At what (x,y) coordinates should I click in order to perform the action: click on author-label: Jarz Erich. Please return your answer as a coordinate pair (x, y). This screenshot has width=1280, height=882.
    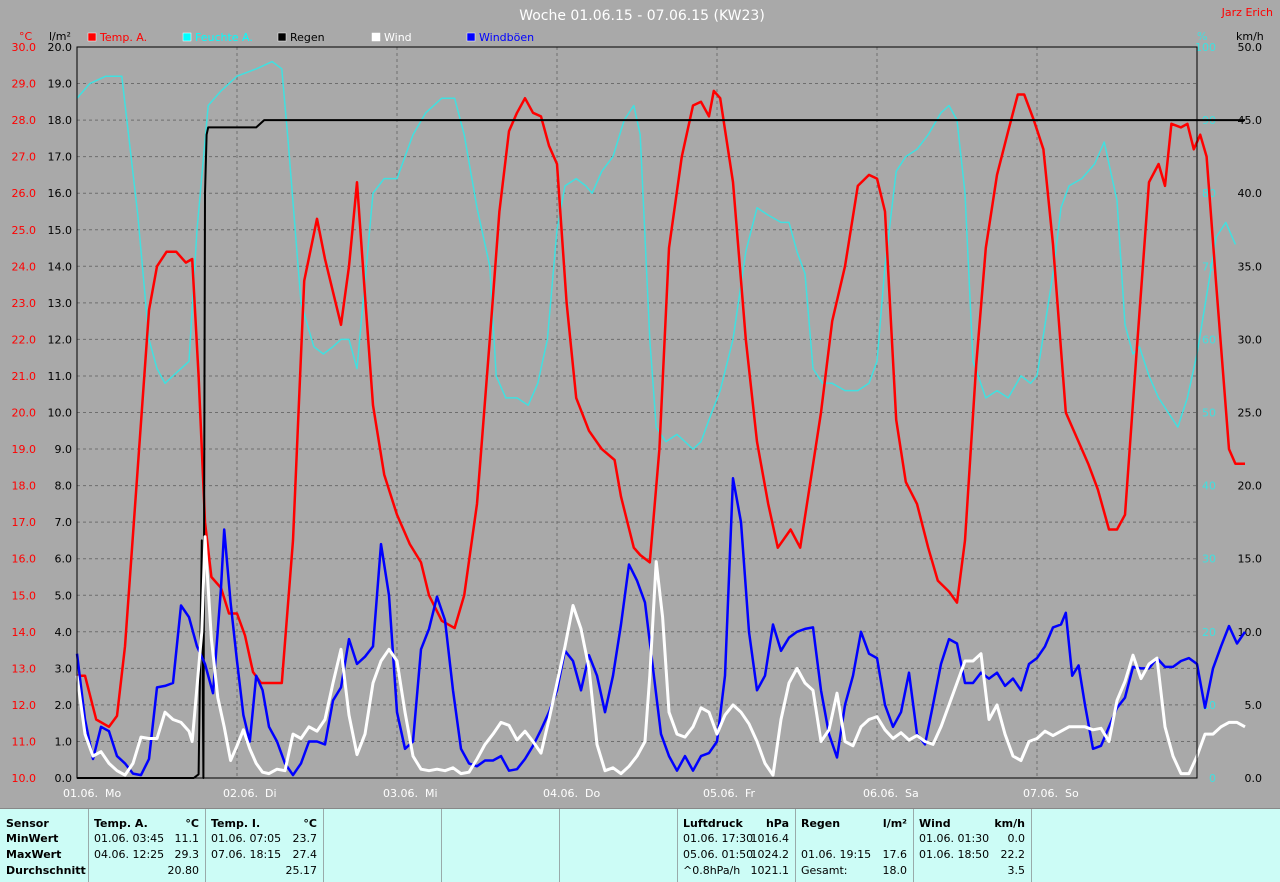
    Looking at the image, I should click on (1247, 12).